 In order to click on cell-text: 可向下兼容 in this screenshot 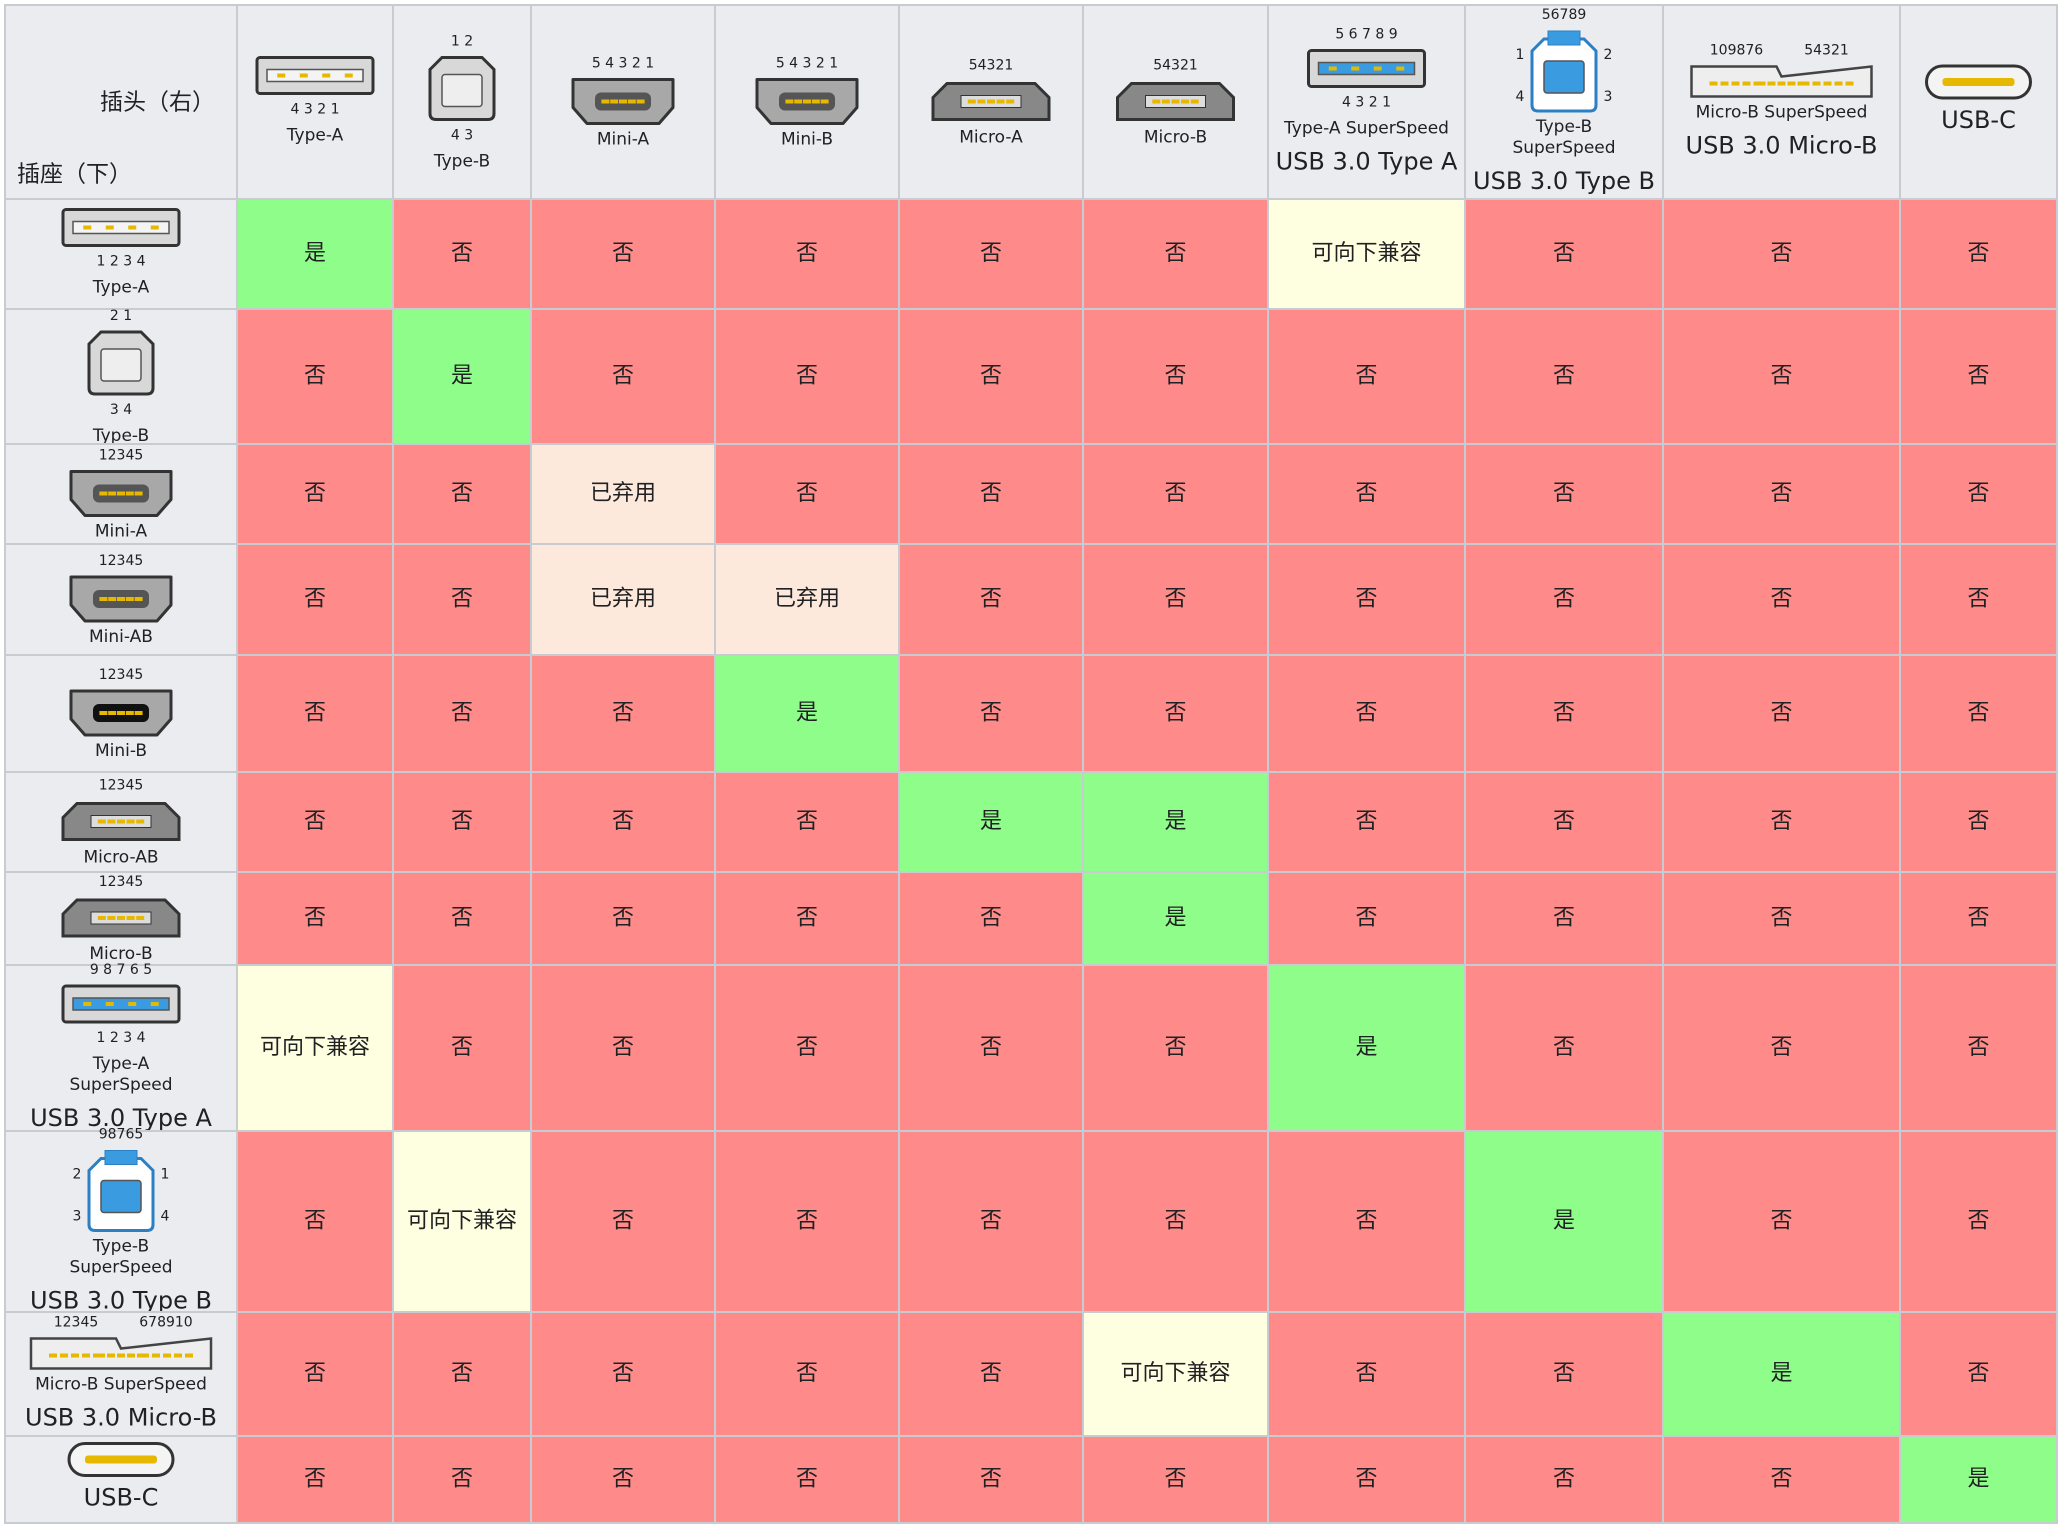, I will do `click(315, 1047)`.